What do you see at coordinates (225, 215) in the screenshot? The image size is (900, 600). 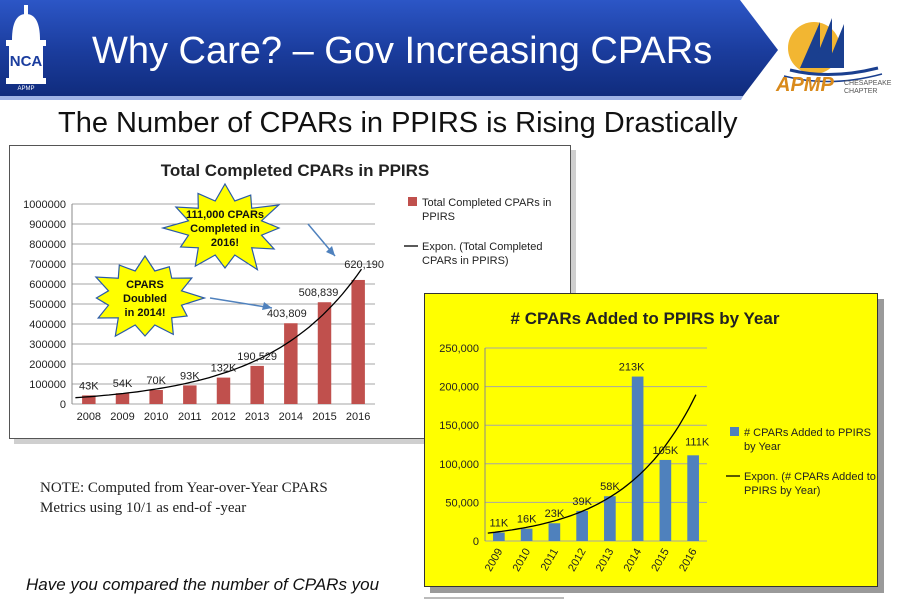 I see `callout-text: 111,000 CPARs` at bounding box center [225, 215].